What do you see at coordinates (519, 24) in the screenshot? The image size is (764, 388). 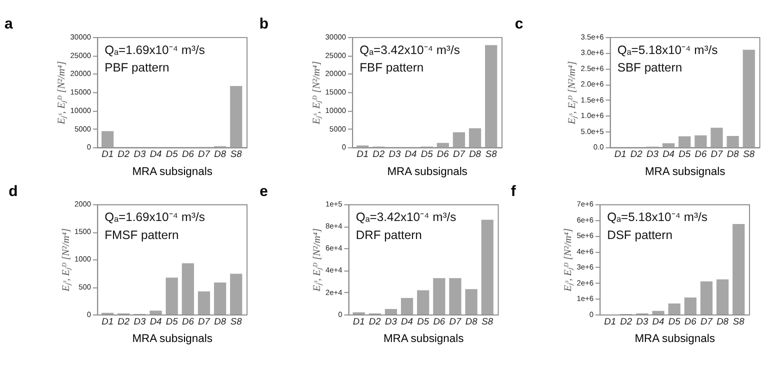 I see `chart-title: c` at bounding box center [519, 24].